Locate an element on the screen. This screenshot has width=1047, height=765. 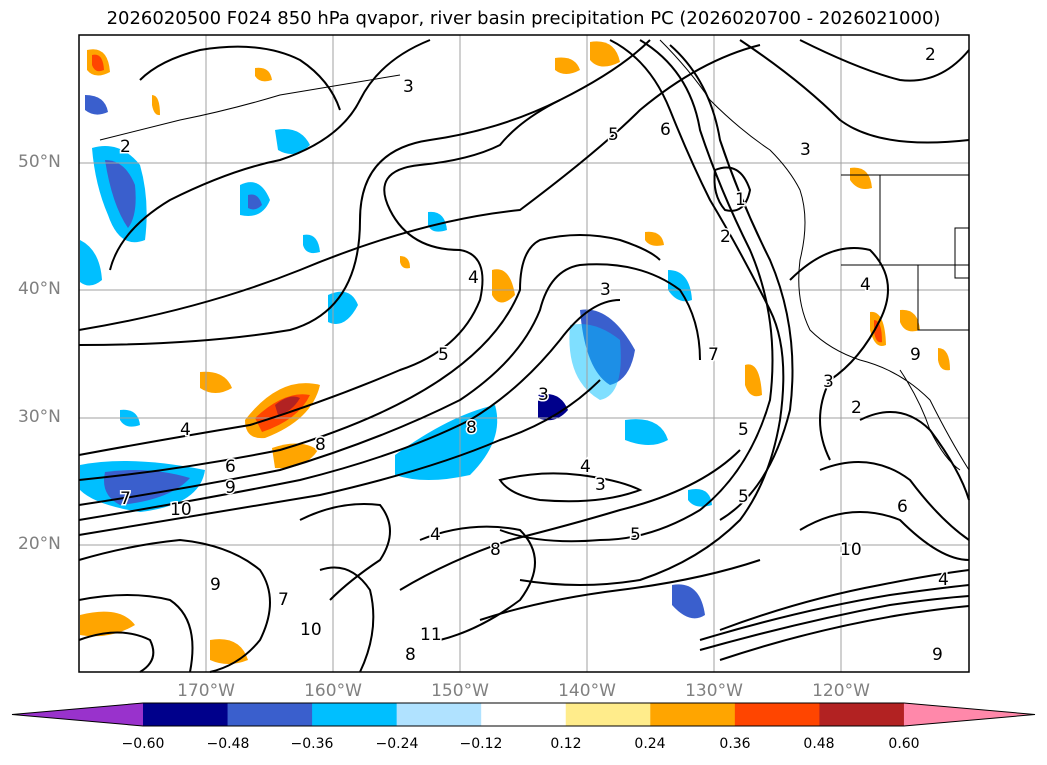
contour-label: 10 is located at coordinates (851, 550).